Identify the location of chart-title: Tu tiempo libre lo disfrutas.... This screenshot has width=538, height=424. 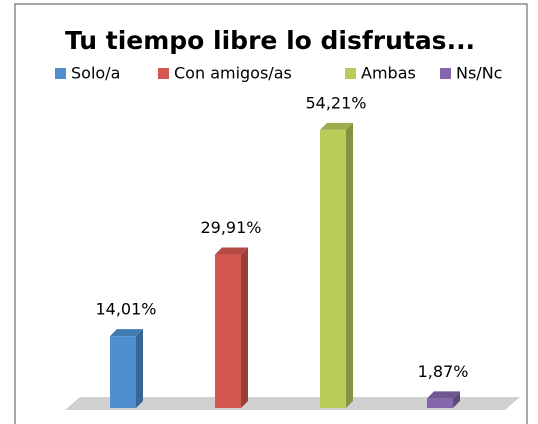
(270, 40).